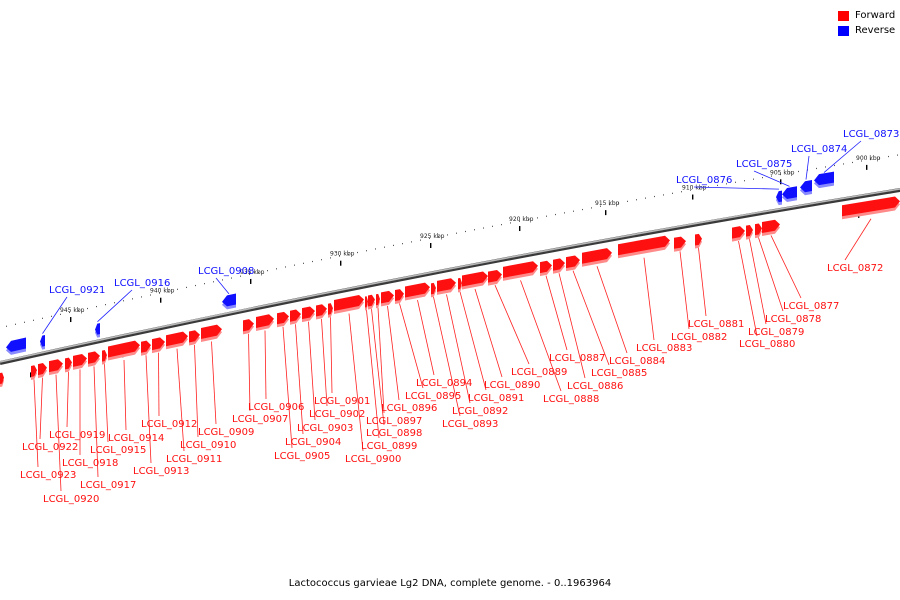  I want to click on gene-label: LCGL_0872, so click(855, 268).